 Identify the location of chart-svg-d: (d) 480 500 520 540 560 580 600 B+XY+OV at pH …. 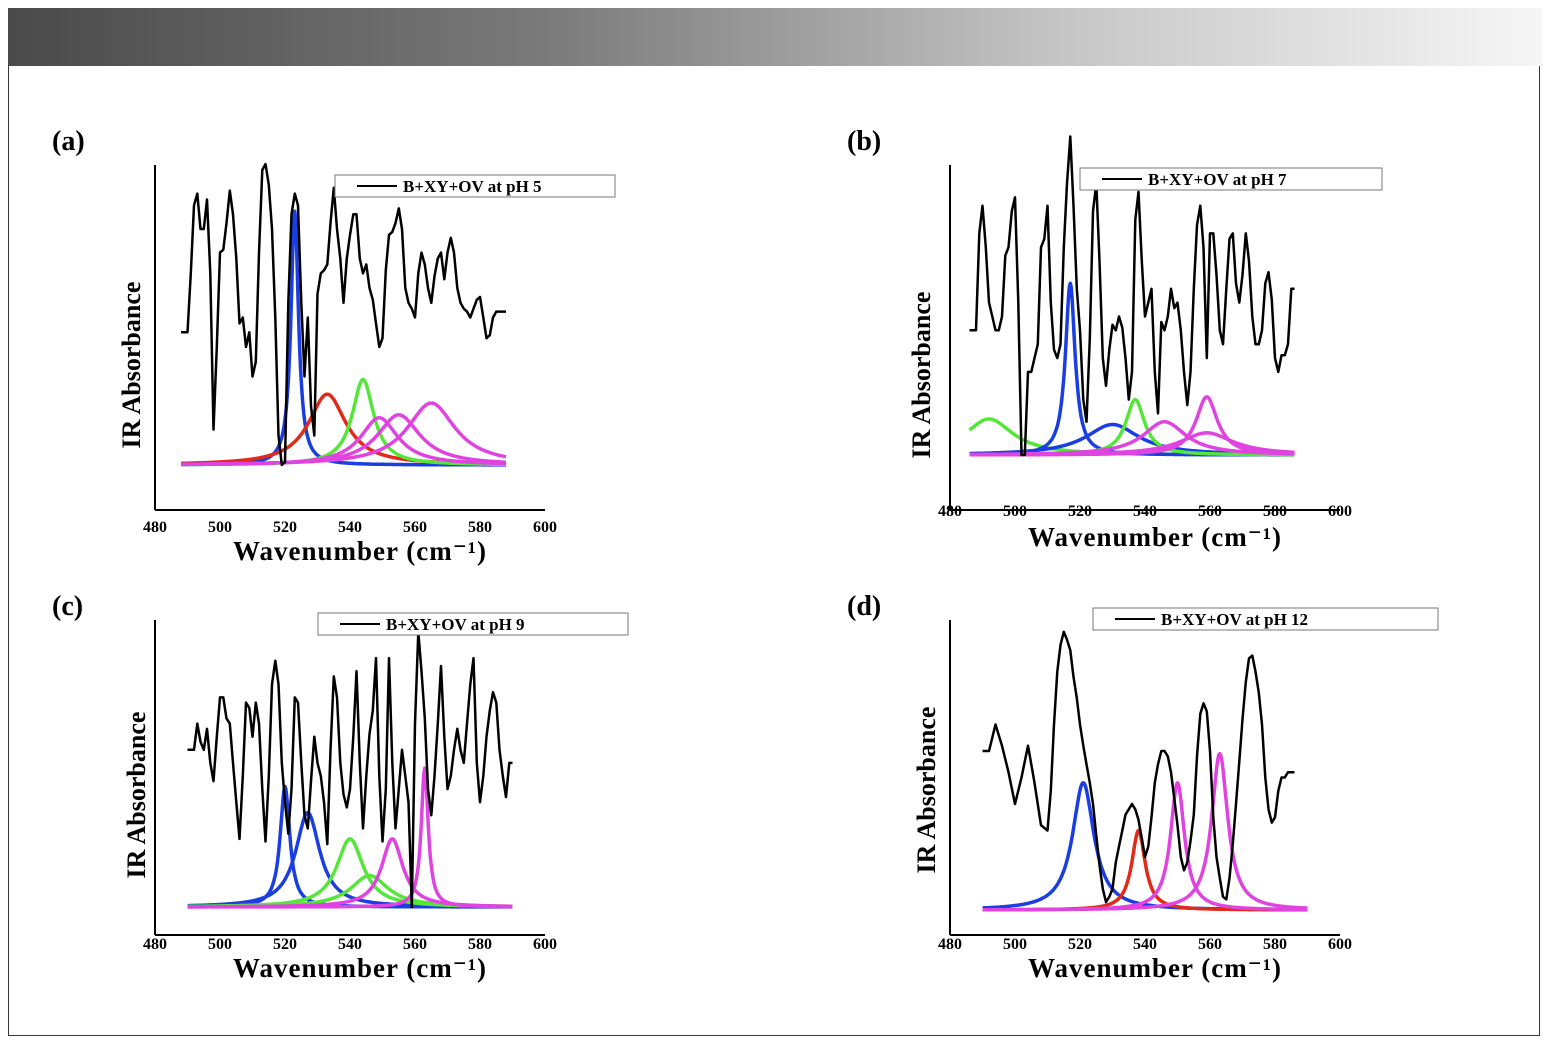
(1143, 787).